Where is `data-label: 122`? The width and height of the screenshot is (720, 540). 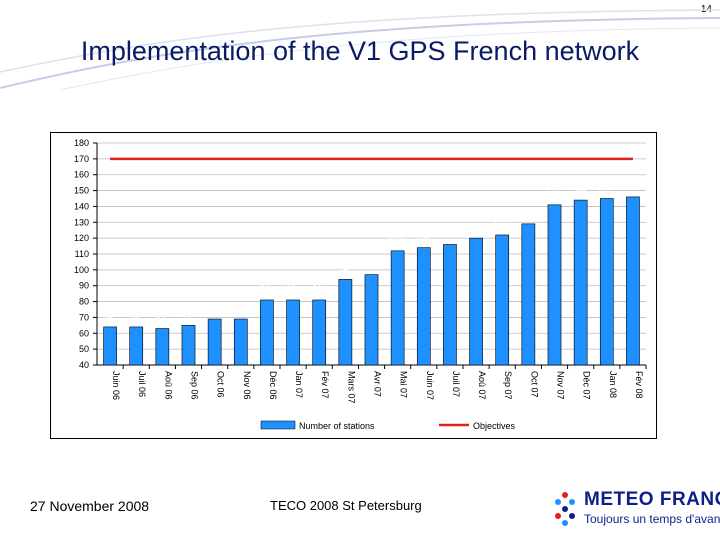
data-label: 122 is located at coordinates (500, 224).